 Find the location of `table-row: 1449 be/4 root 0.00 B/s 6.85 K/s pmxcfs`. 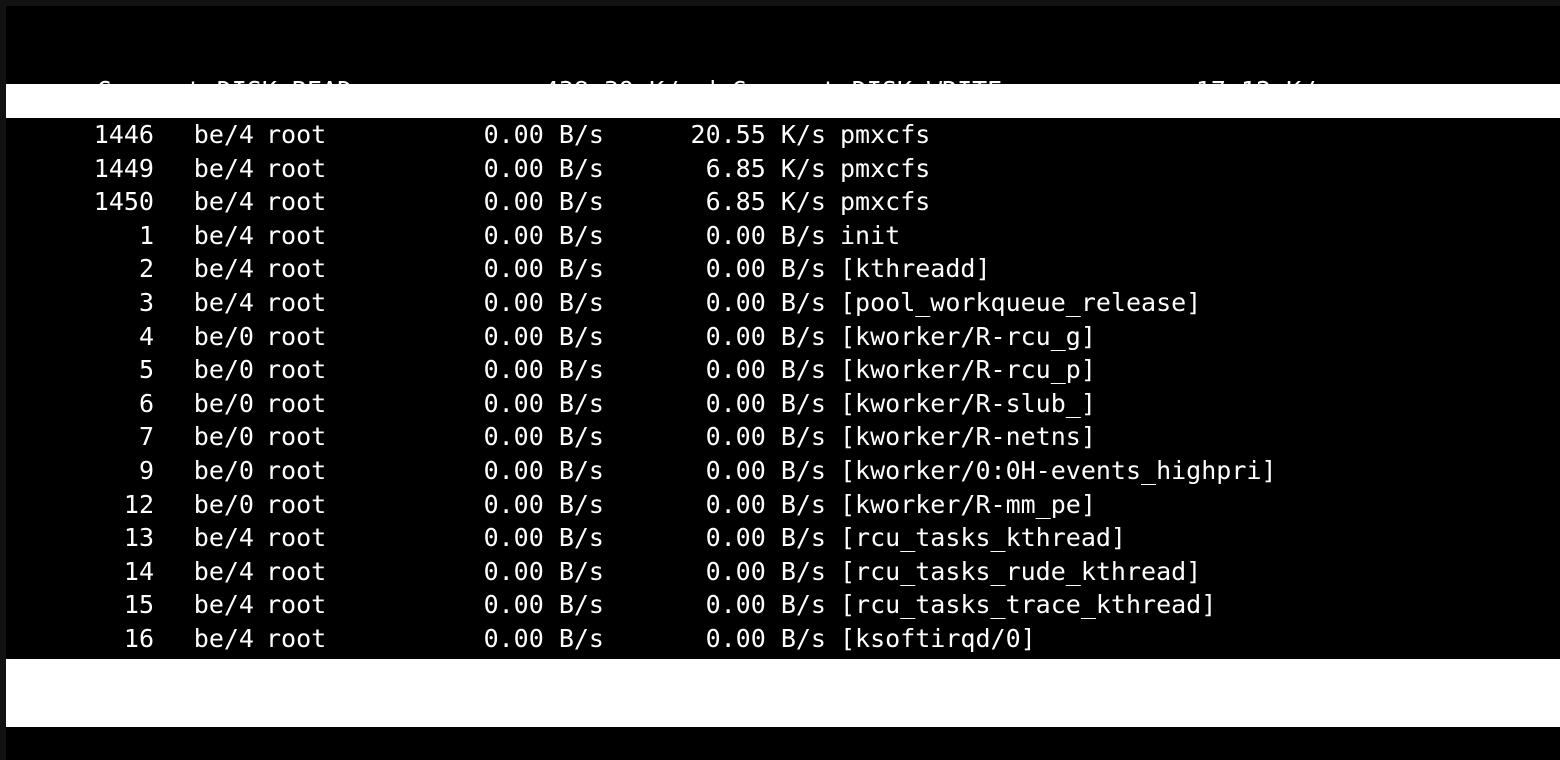

table-row: 1449 be/4 root 0.00 B/s 6.85 K/s pmxcfs is located at coordinates (783, 168).